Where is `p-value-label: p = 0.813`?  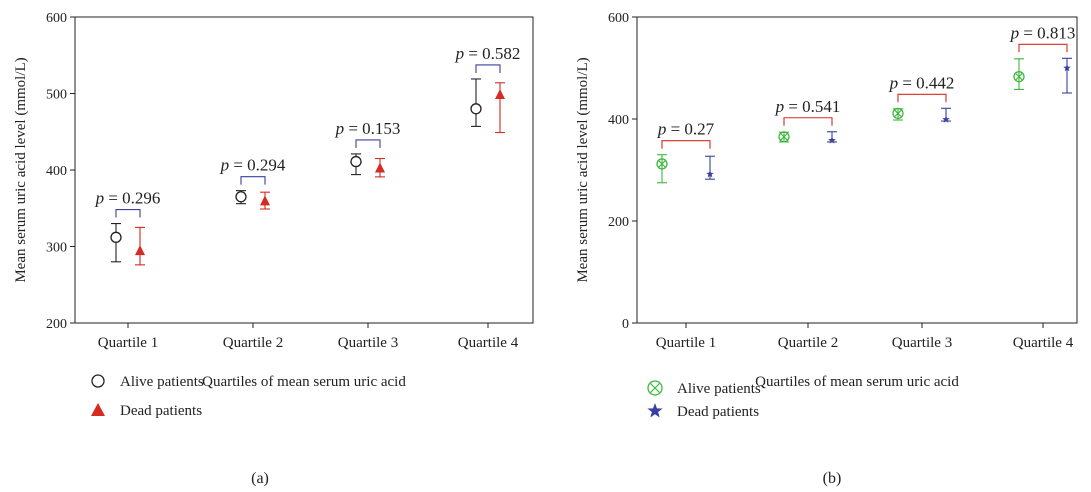 p-value-label: p = 0.813 is located at coordinates (1043, 32).